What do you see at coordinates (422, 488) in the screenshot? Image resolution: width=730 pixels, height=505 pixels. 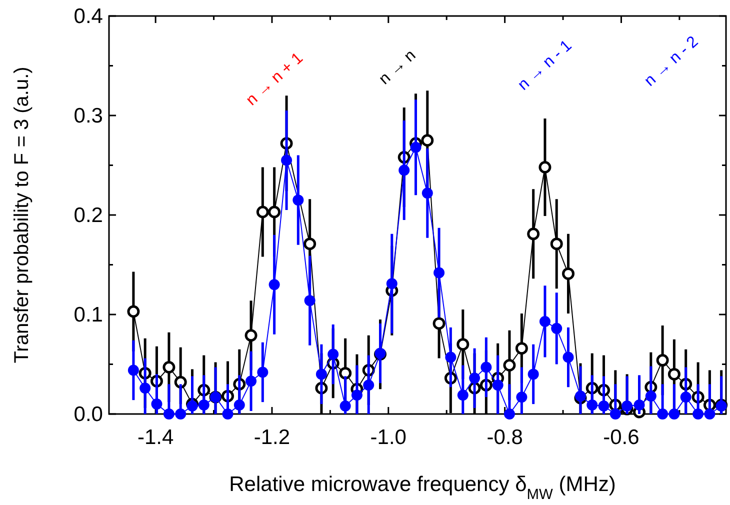 I see `x-axis-title: Relative microwave frequency δ$_{MW}$ (MHz)` at bounding box center [422, 488].